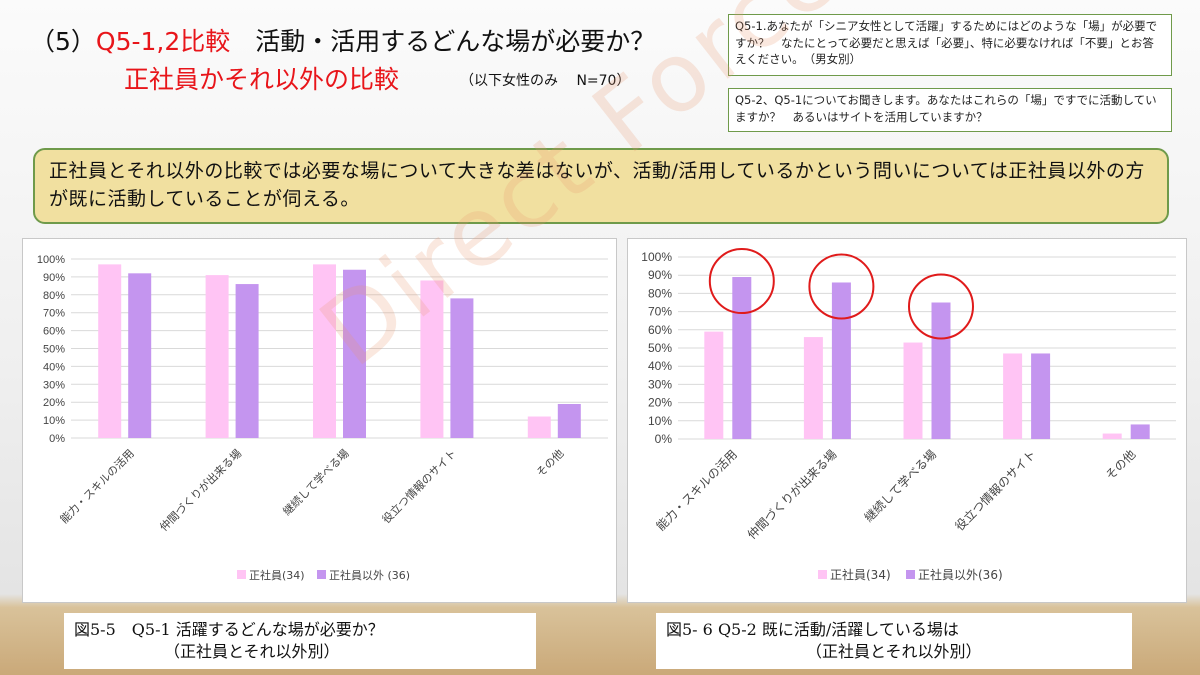 The height and width of the screenshot is (675, 1200). I want to click on legend-label: 正社員以外 (36), so click(369, 575).